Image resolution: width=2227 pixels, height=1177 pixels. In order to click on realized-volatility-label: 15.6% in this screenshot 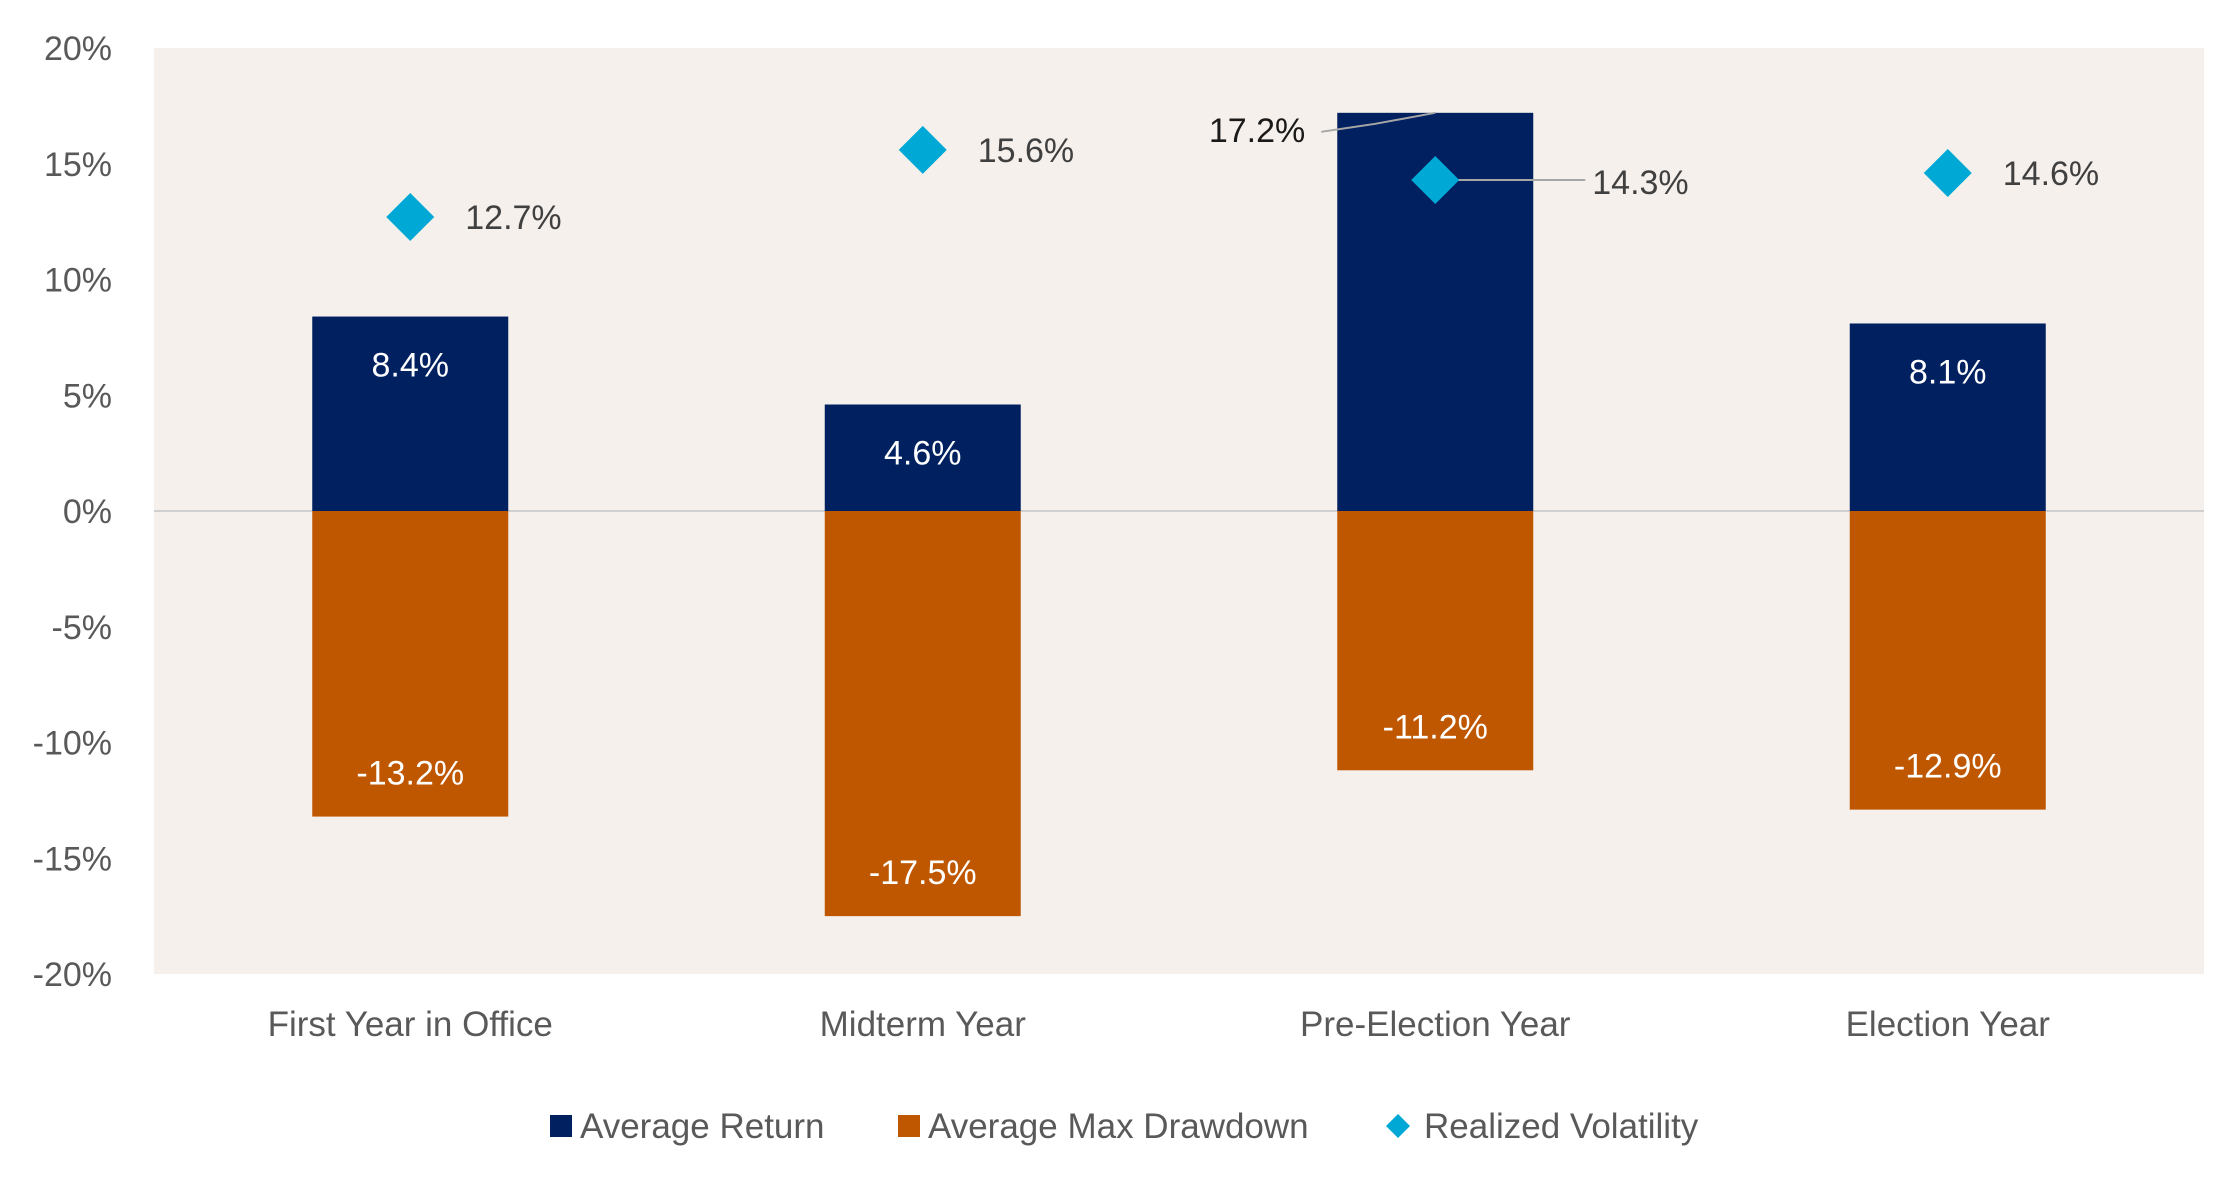, I will do `click(1026, 151)`.